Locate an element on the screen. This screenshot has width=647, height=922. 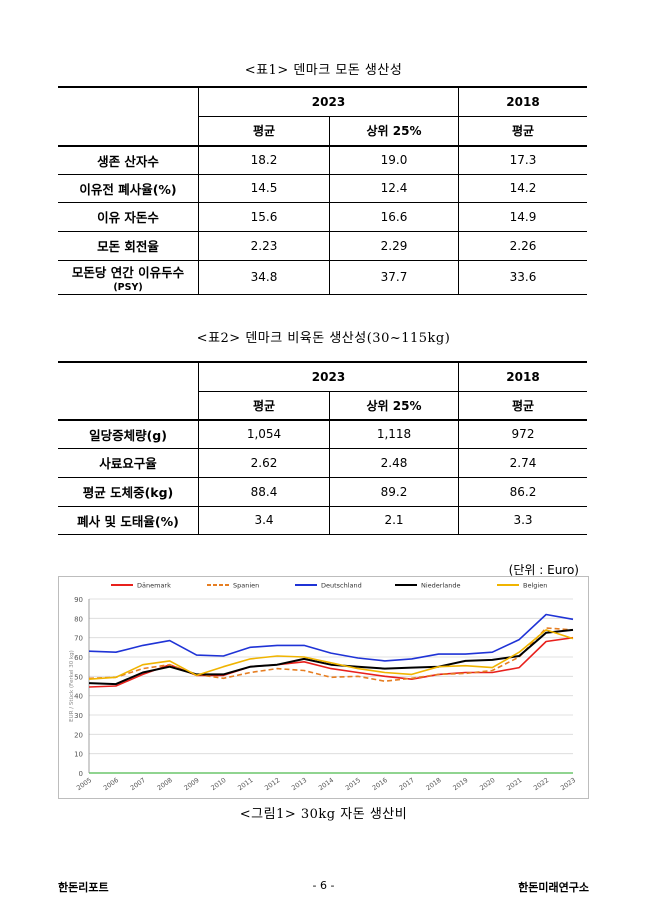
cell-prev: 14.9 is located at coordinates (522, 216).